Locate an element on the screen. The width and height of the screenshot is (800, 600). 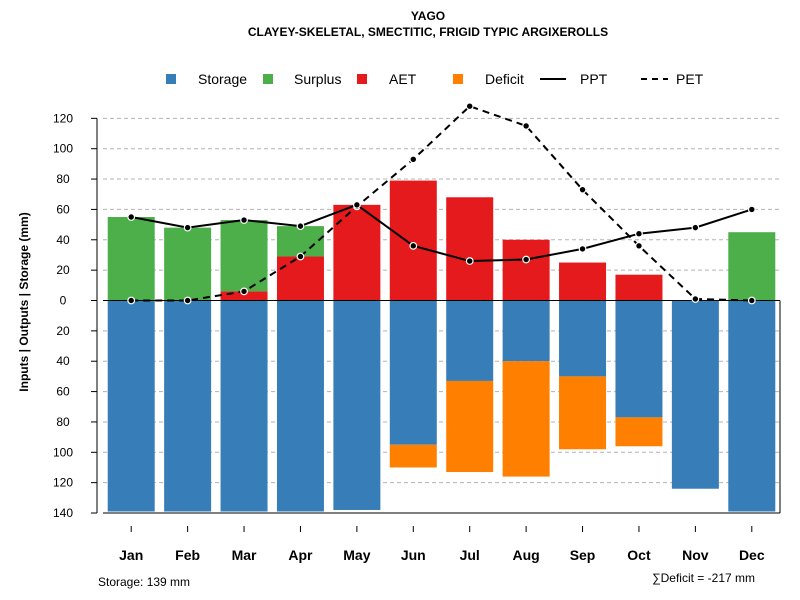
bar-storage-dec is located at coordinates (752, 406).